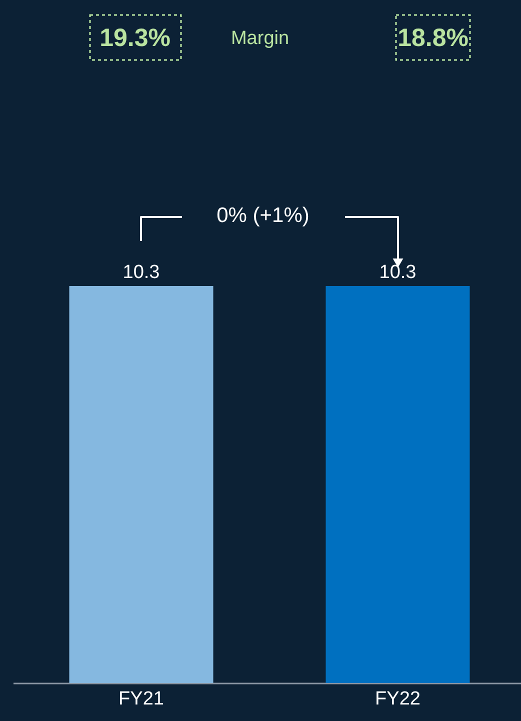 Image resolution: width=521 pixels, height=721 pixels. What do you see at coordinates (135, 38) in the screenshot?
I see `text: 19.3%` at bounding box center [135, 38].